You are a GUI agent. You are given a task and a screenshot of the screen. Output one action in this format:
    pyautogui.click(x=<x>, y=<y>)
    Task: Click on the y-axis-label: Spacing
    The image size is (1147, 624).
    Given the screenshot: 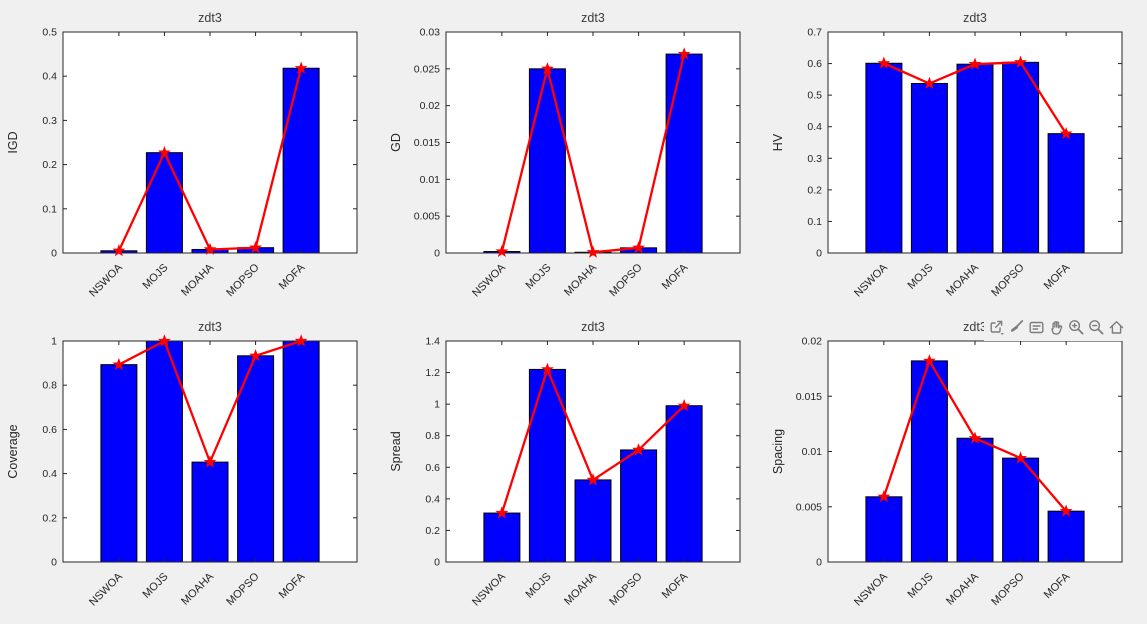 What is the action you would take?
    pyautogui.click(x=778, y=451)
    